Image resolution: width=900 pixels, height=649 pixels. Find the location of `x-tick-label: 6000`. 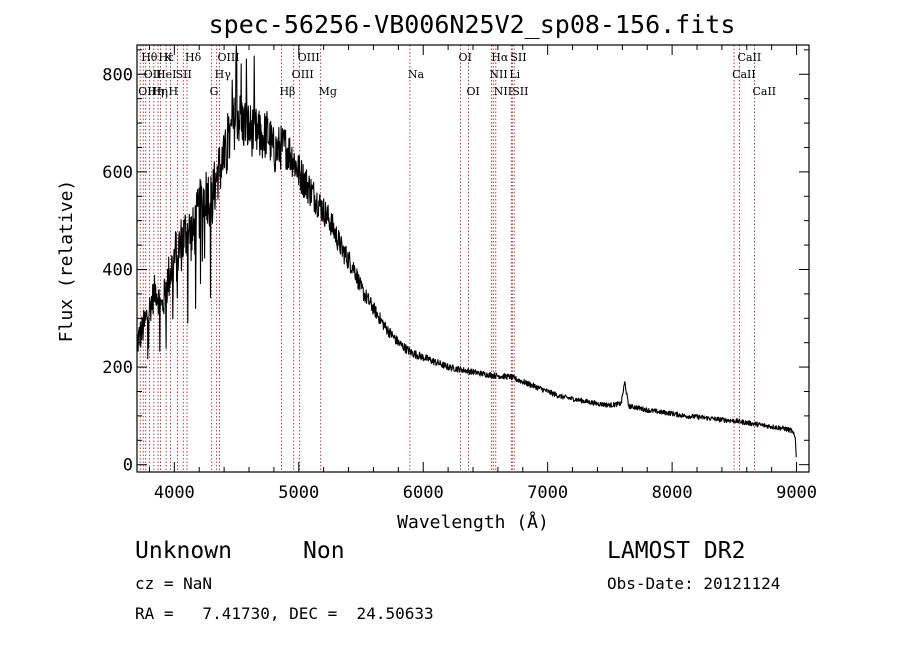

x-tick-label: 6000 is located at coordinates (423, 493).